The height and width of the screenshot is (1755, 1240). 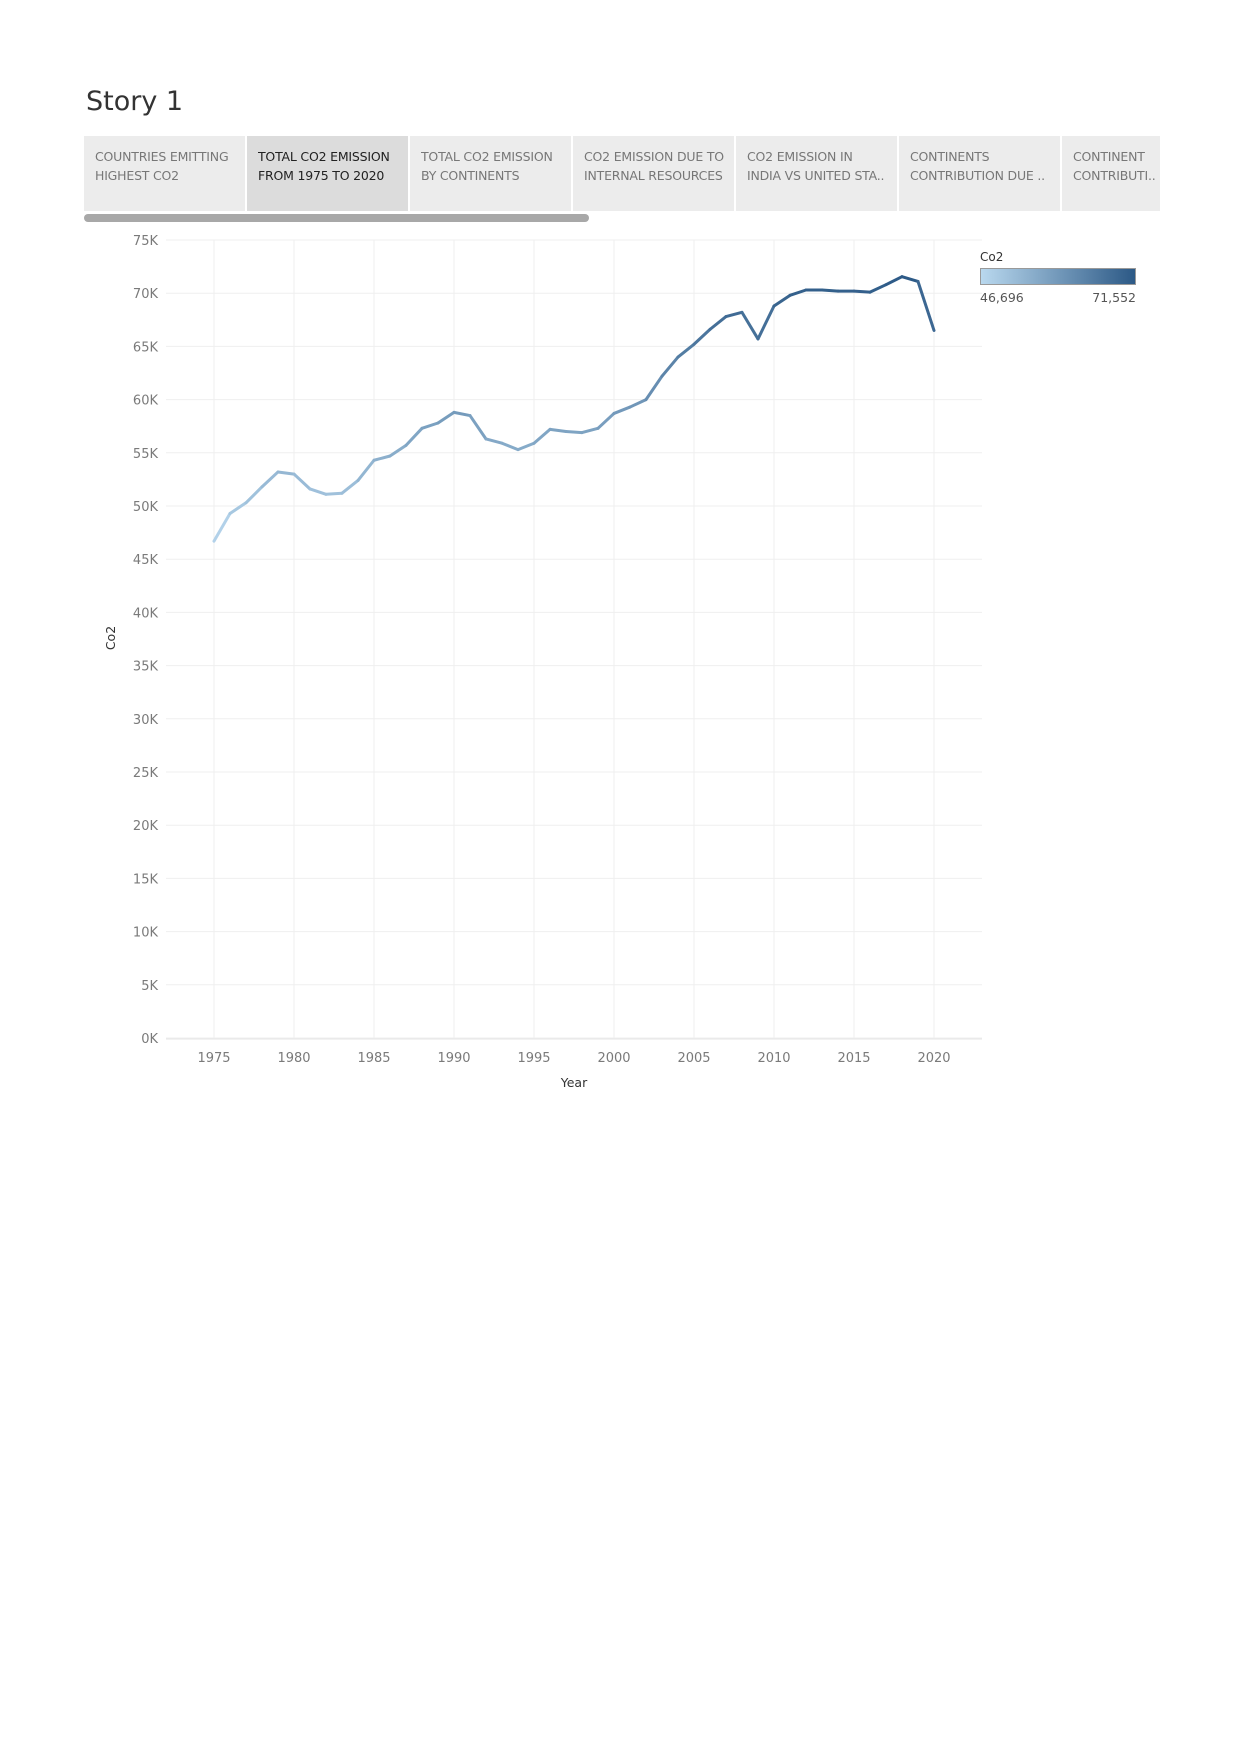 What do you see at coordinates (293, 1058) in the screenshot?
I see `x-tick-label: 1980` at bounding box center [293, 1058].